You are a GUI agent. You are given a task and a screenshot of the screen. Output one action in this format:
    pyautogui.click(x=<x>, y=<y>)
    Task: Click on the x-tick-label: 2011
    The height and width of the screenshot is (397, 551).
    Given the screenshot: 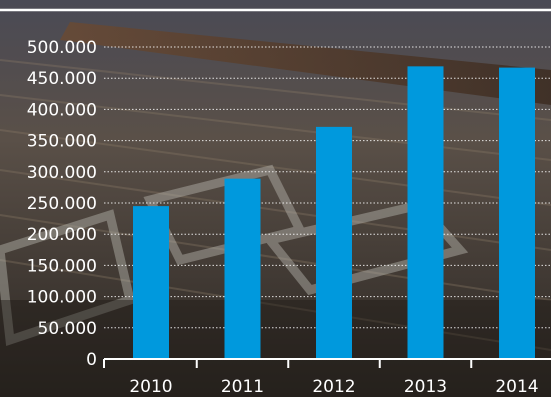 What is the action you would take?
    pyautogui.click(x=242, y=387)
    